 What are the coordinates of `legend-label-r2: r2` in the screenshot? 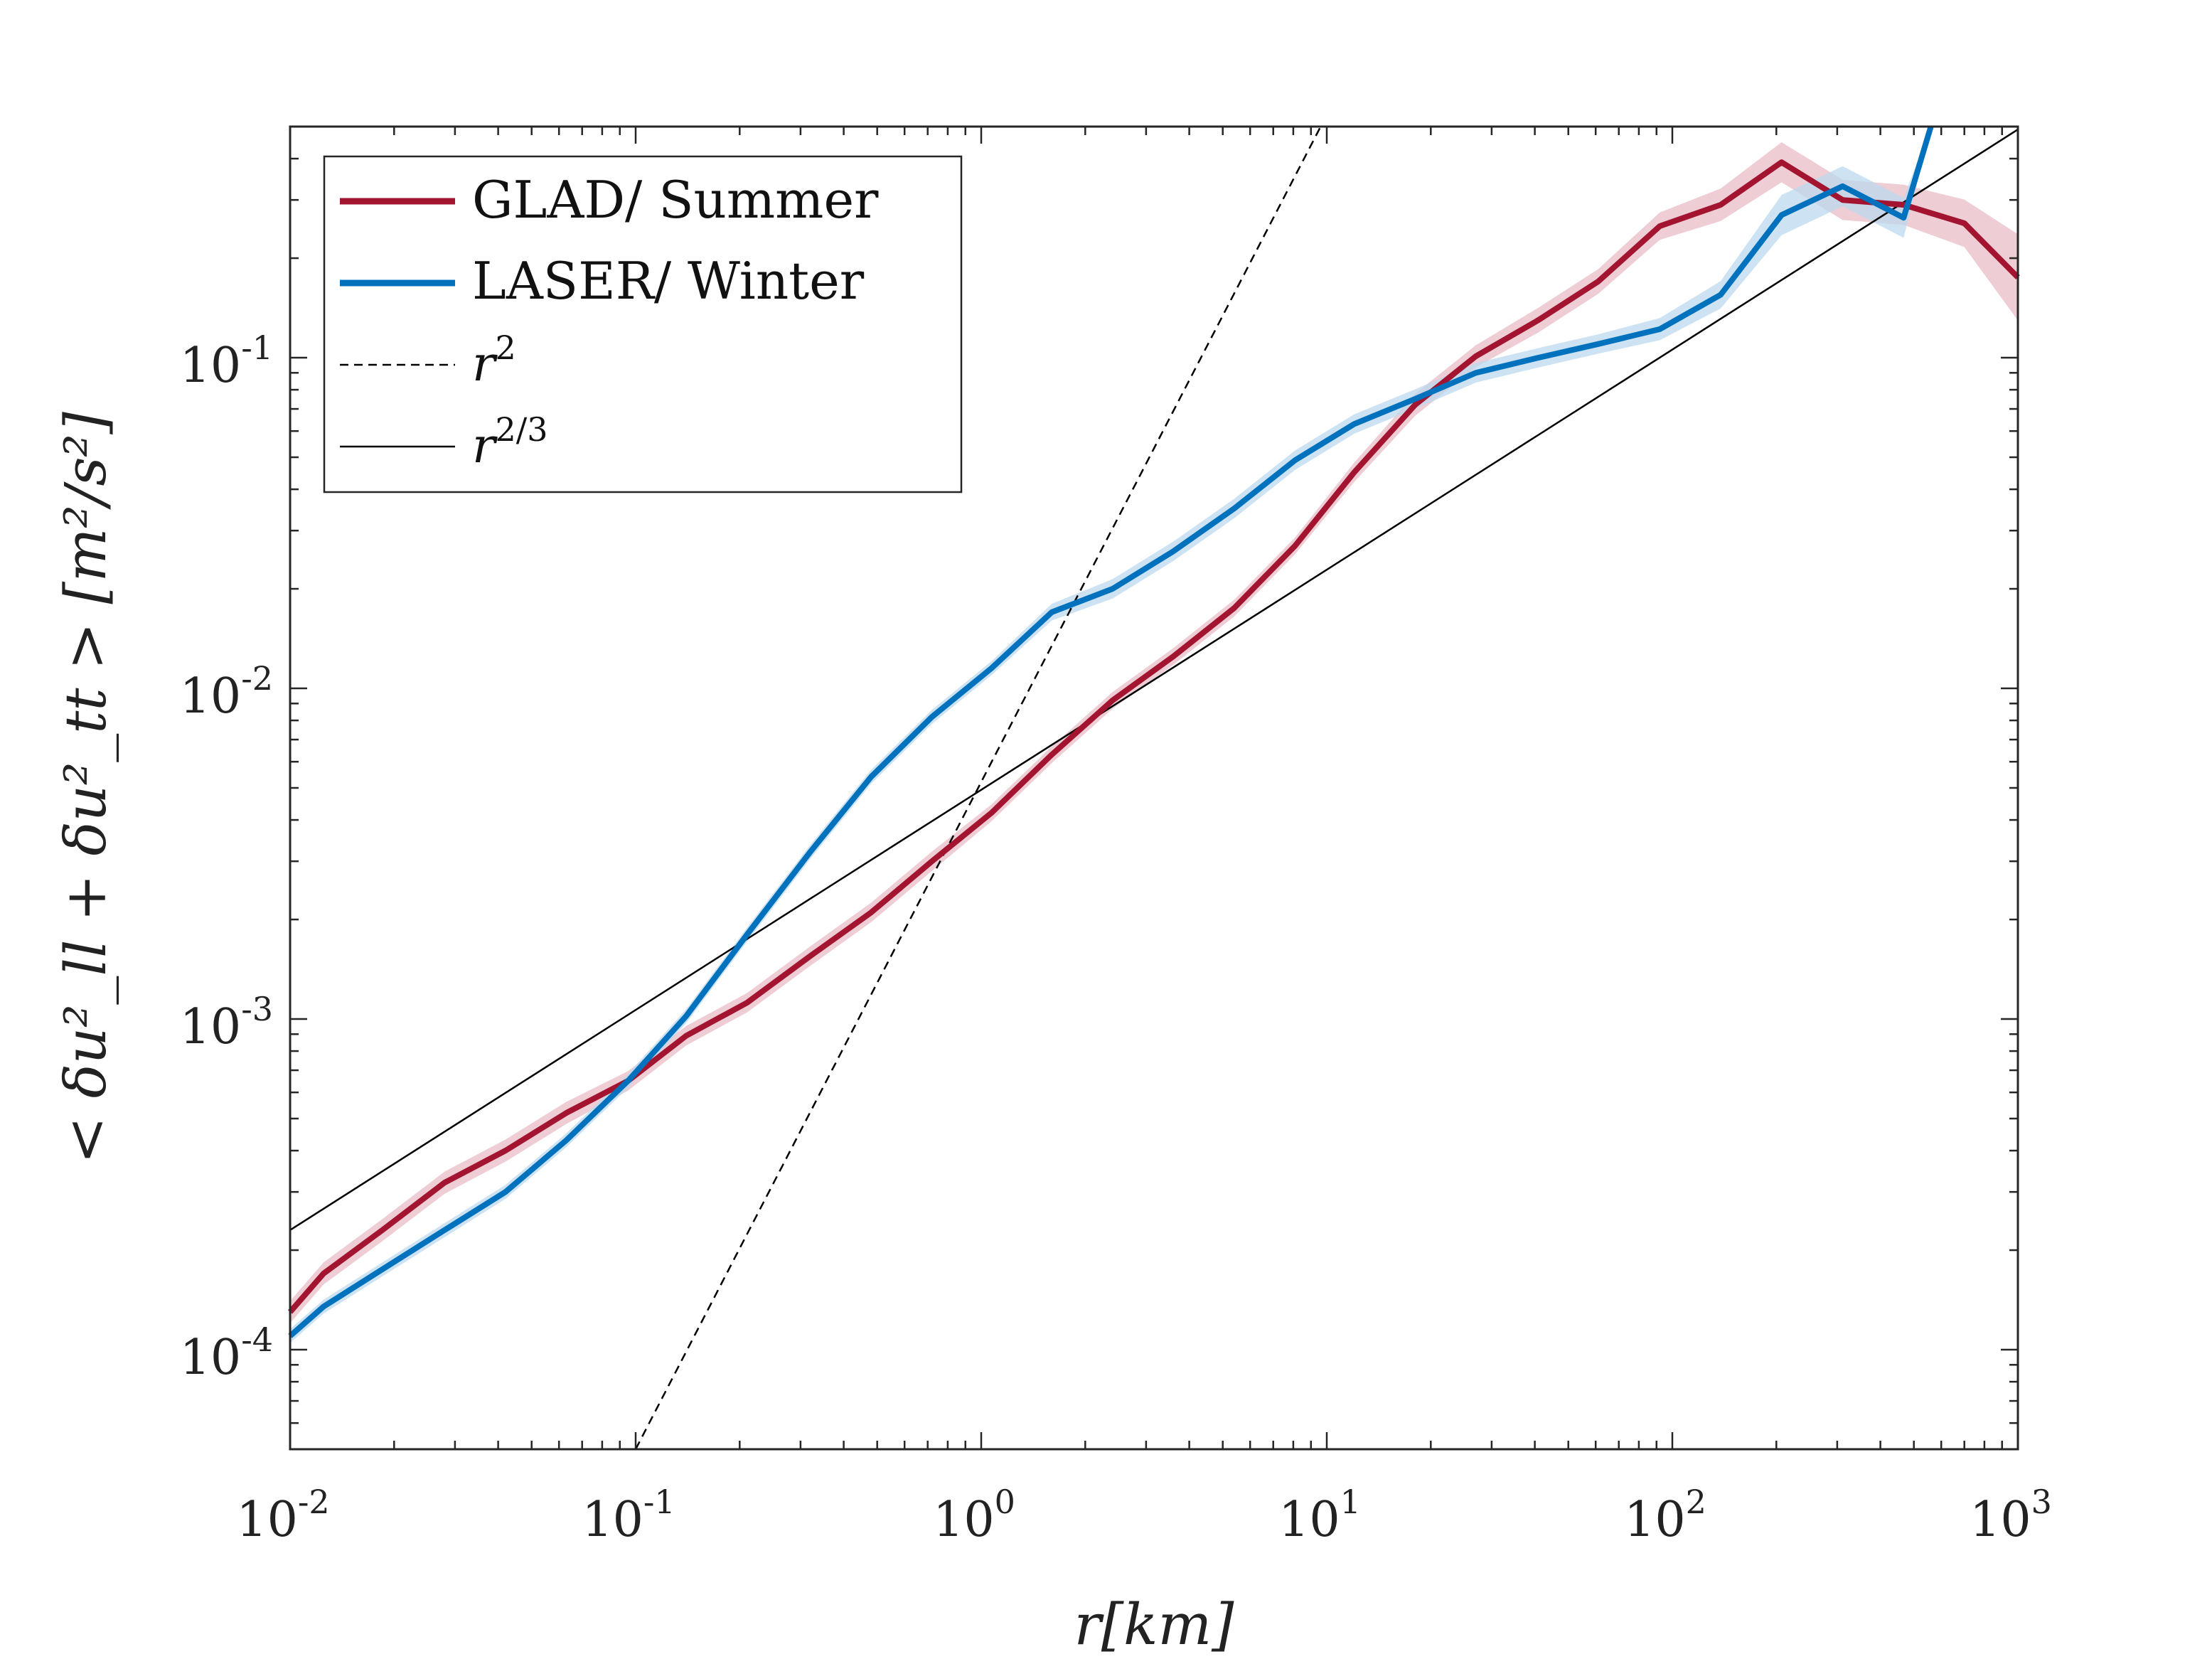 It's located at (494, 361).